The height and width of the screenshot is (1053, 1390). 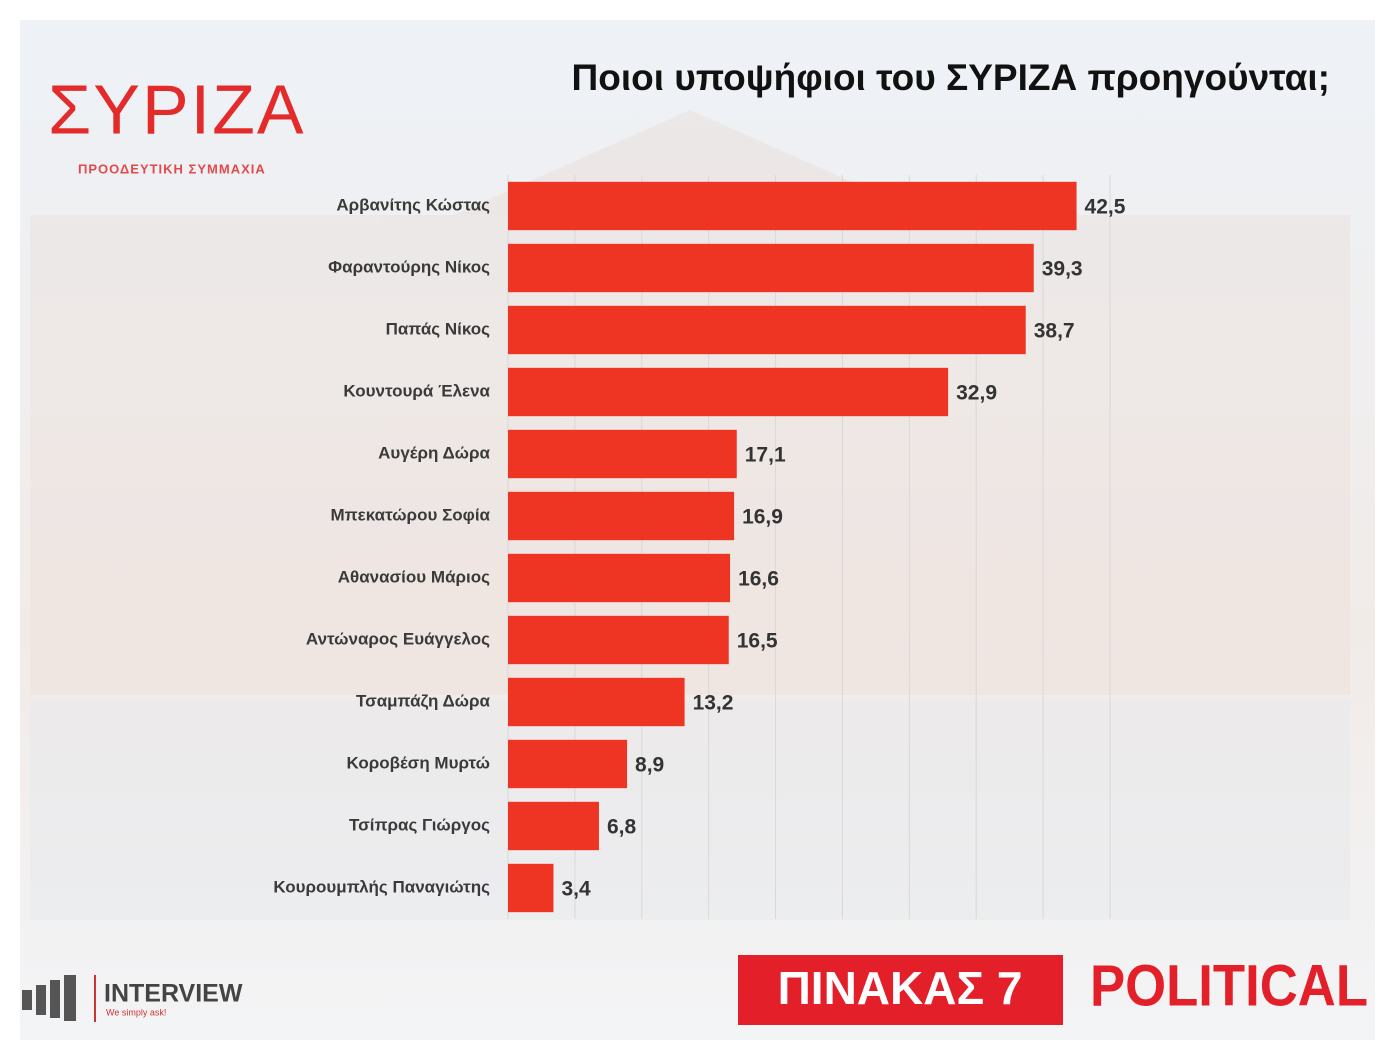 What do you see at coordinates (136, 1012) in the screenshot?
I see `footer-slogan: We simply ask!` at bounding box center [136, 1012].